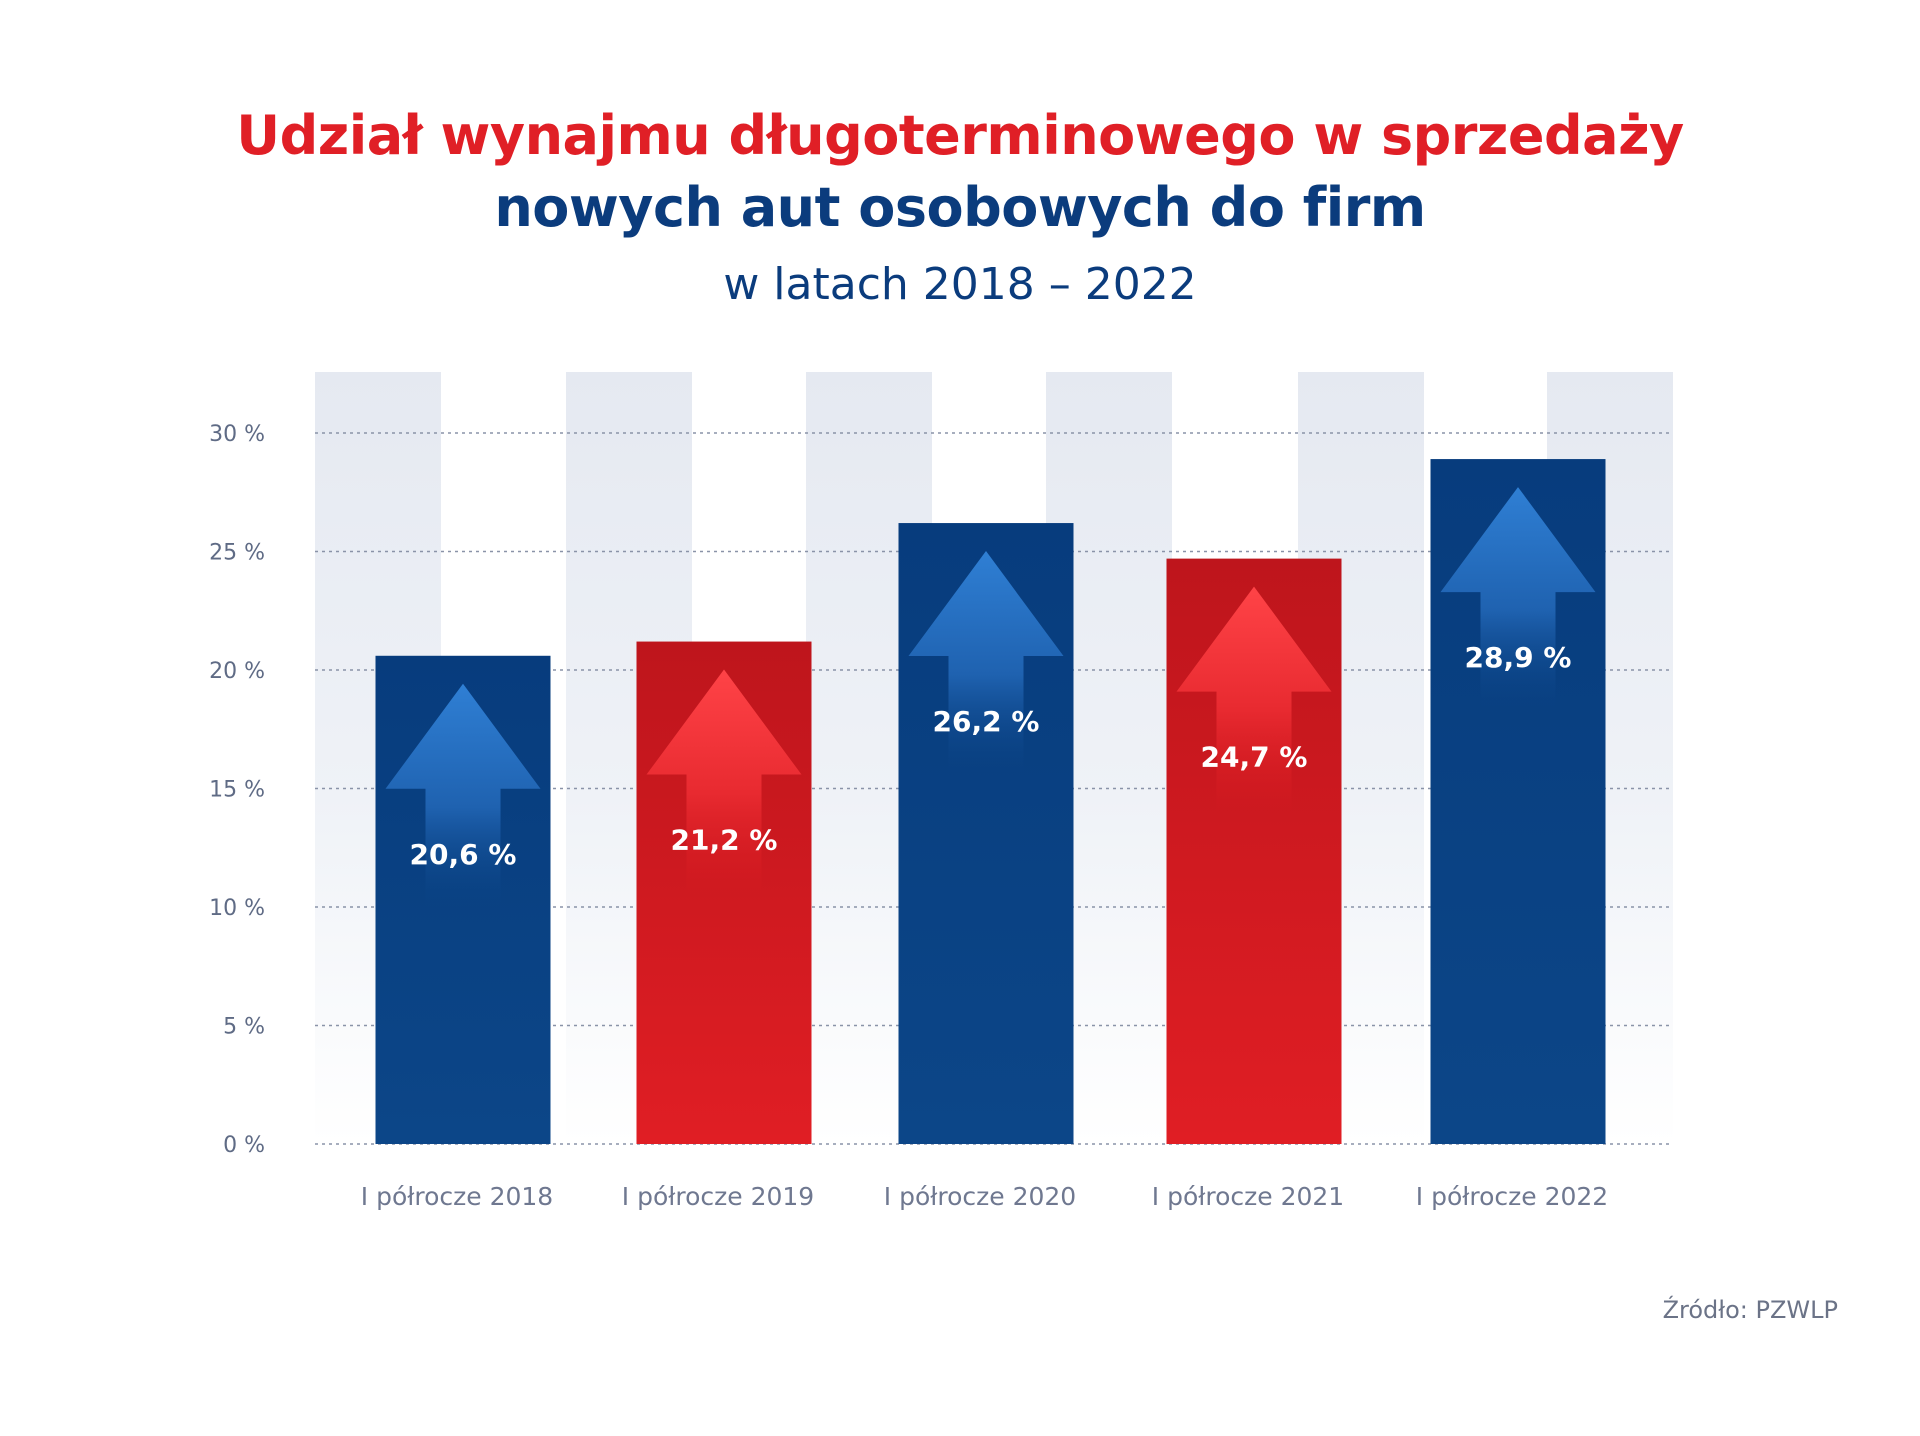 Image resolution: width=1920 pixels, height=1436 pixels. I want to click on x-category-label: I półrocze 2019, so click(718, 1196).